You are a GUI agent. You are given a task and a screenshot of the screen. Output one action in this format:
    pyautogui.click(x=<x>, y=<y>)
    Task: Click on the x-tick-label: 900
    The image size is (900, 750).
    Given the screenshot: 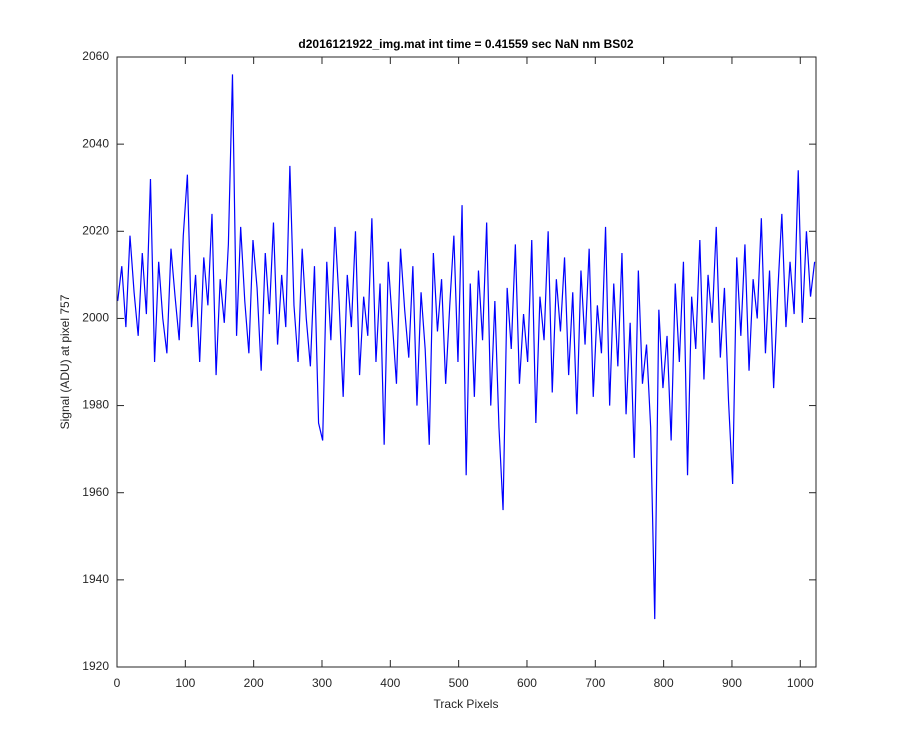 What is the action you would take?
    pyautogui.click(x=732, y=683)
    